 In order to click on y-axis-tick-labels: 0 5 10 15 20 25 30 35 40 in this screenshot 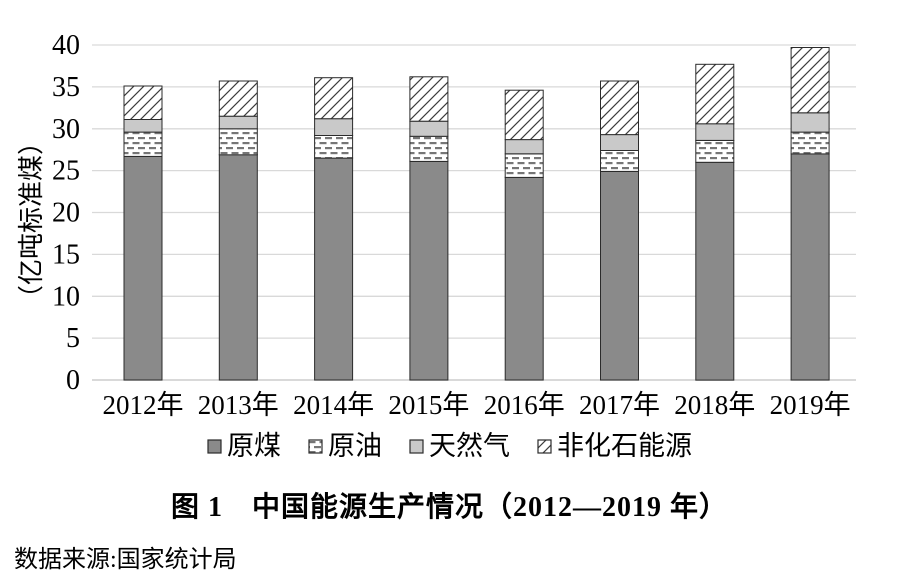, I will do `click(66, 213)`.